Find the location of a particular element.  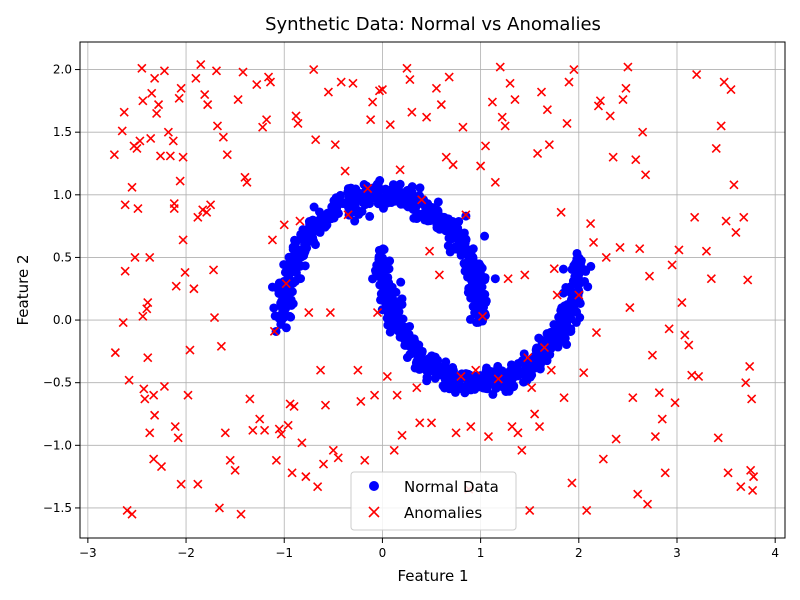

y-tick-label: 2.0 is located at coordinates (62, 70).